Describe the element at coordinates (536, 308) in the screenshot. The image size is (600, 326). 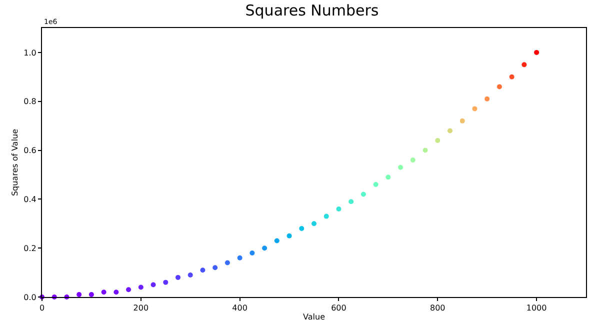
I see `x-tick-label: 1000` at that location.